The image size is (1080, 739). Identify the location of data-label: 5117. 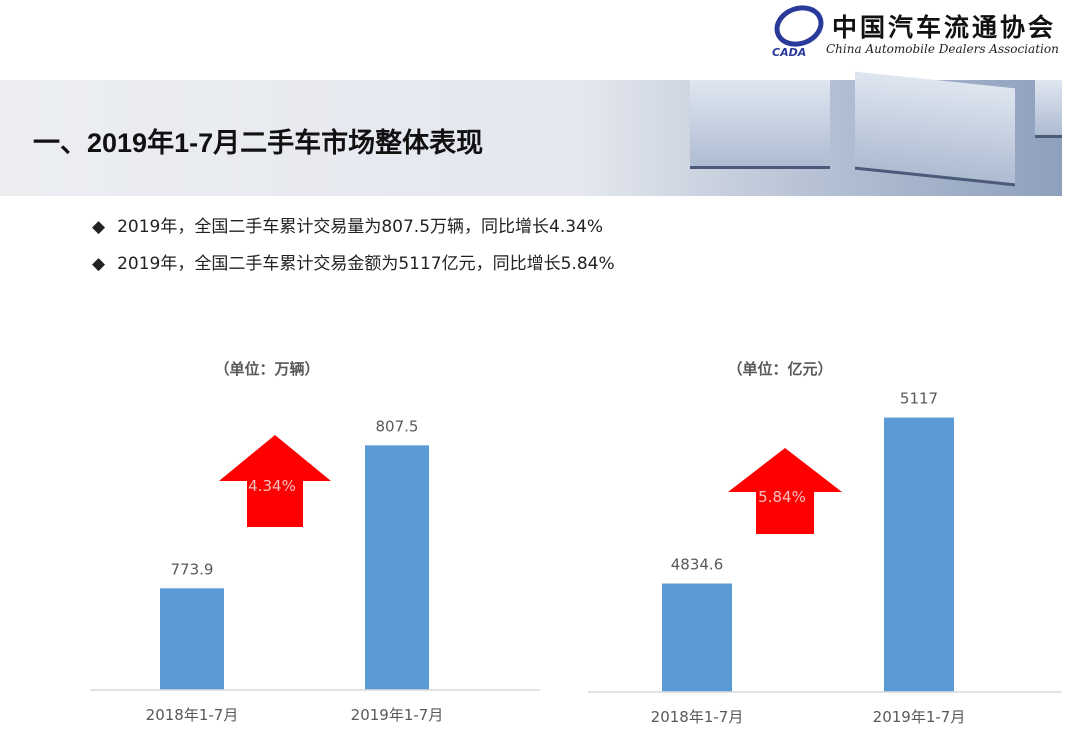
(919, 399).